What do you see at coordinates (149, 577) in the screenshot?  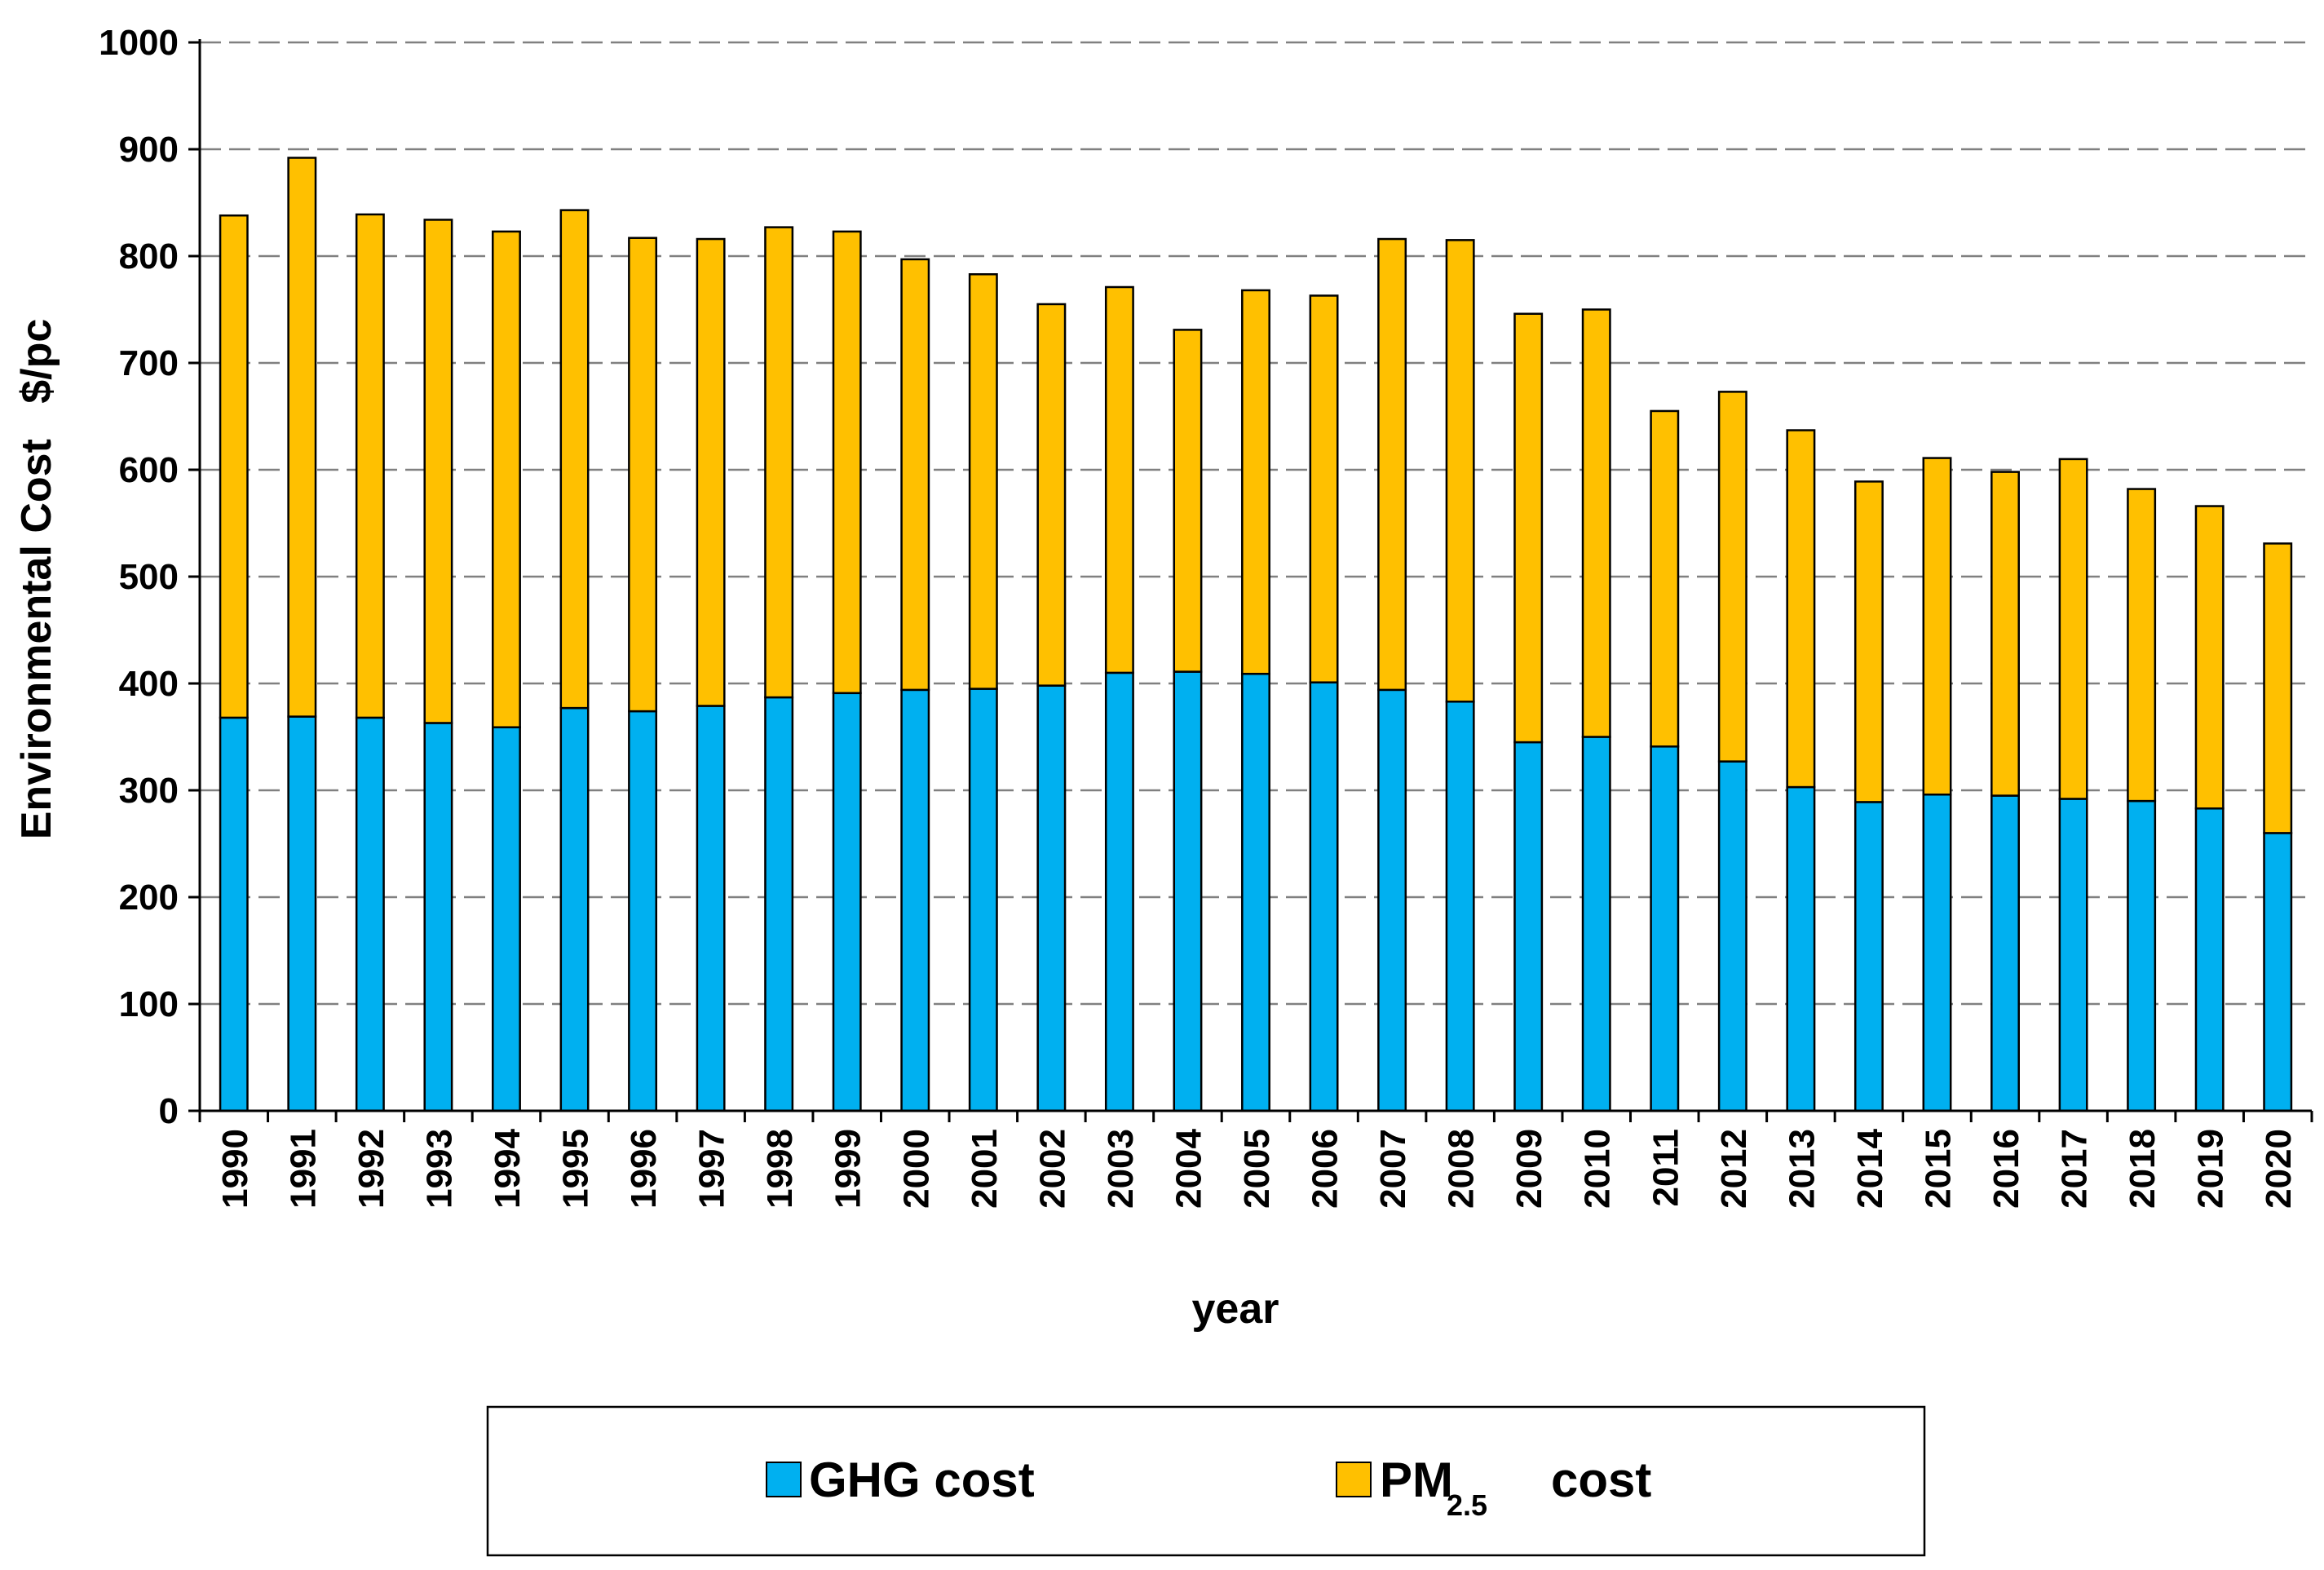 I see `y-tick-label-500: 500` at bounding box center [149, 577].